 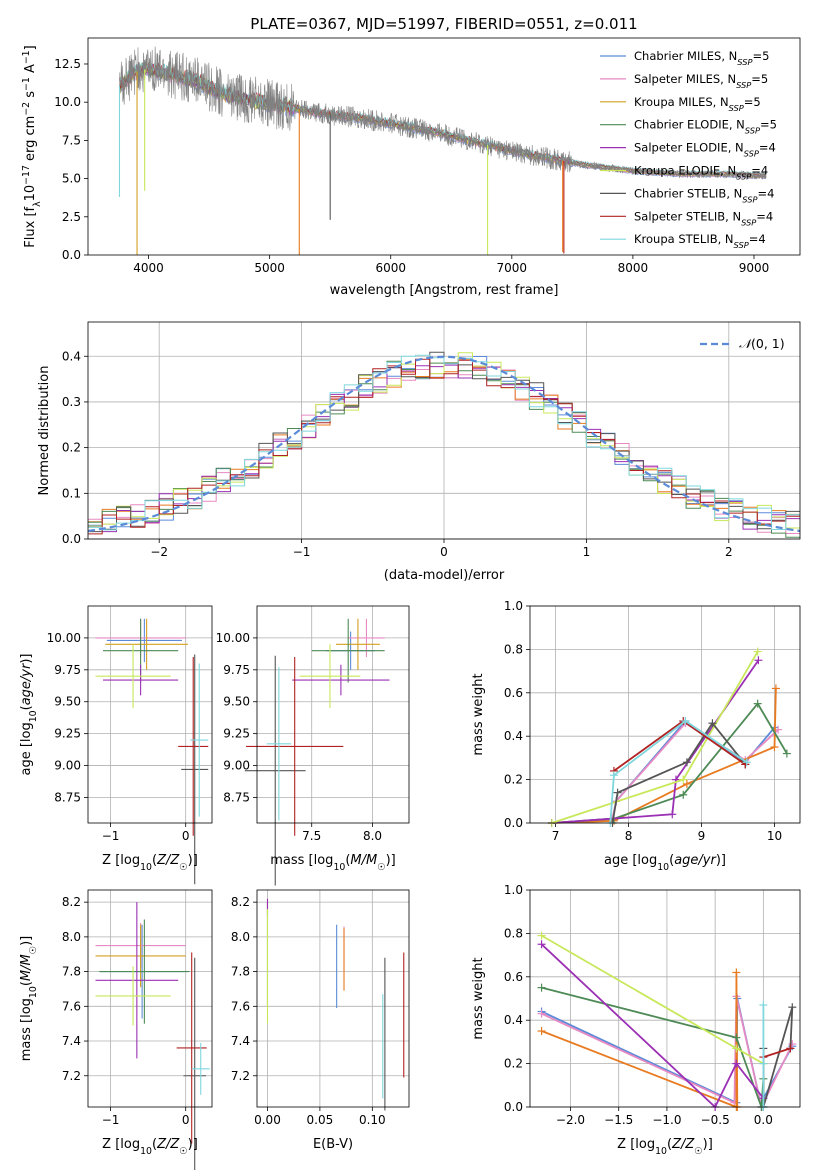 What do you see at coordinates (67, 734) in the screenshot?
I see `y-tick-label: 9.25` at bounding box center [67, 734].